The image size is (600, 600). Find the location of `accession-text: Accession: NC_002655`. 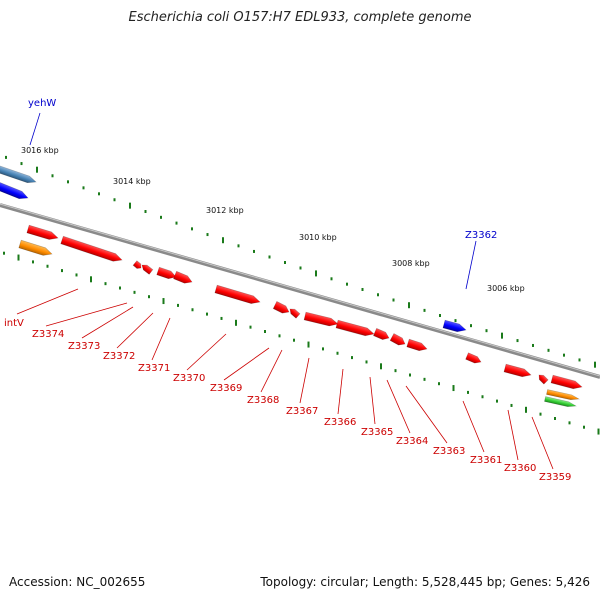

accession-text: Accession: NC_002655 is located at coordinates (77, 582).